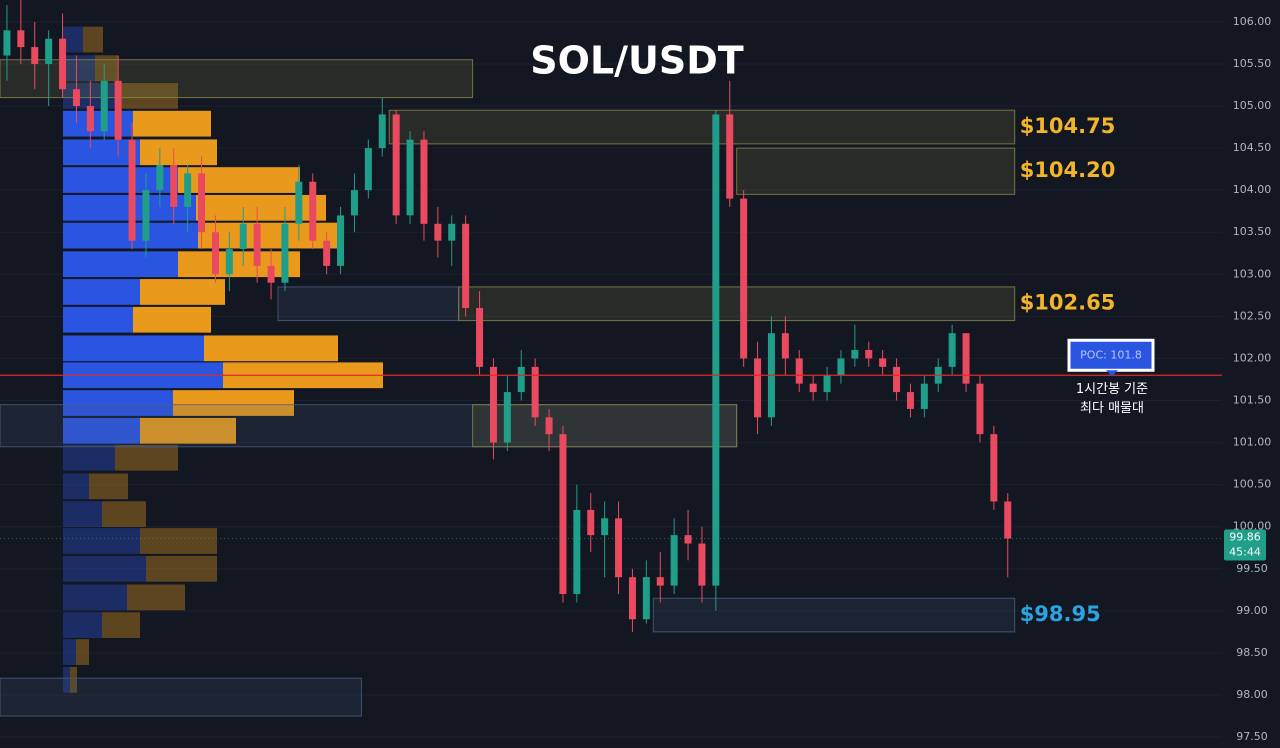 Image resolution: width=1280 pixels, height=748 pixels. Describe the element at coordinates (637, 61) in the screenshot. I see `chart-title: SOL/USDT` at that location.